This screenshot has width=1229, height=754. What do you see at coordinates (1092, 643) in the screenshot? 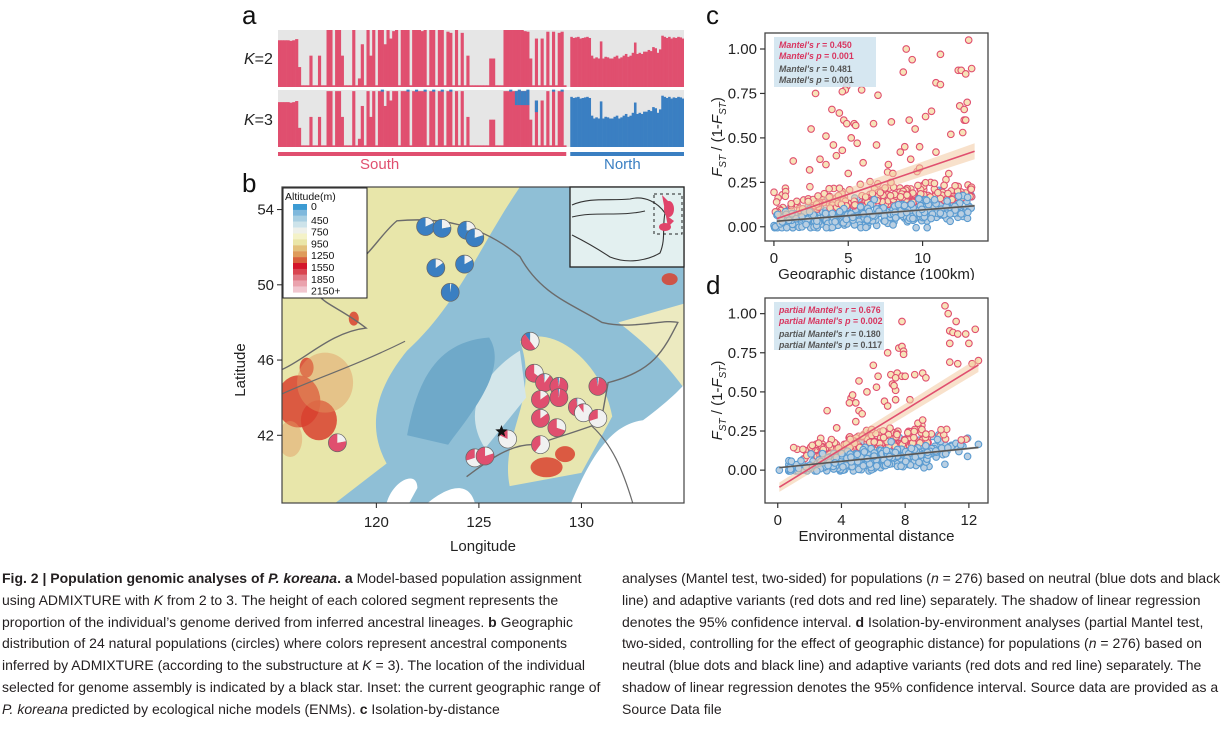
I see `caption-text: n` at bounding box center [1092, 643].